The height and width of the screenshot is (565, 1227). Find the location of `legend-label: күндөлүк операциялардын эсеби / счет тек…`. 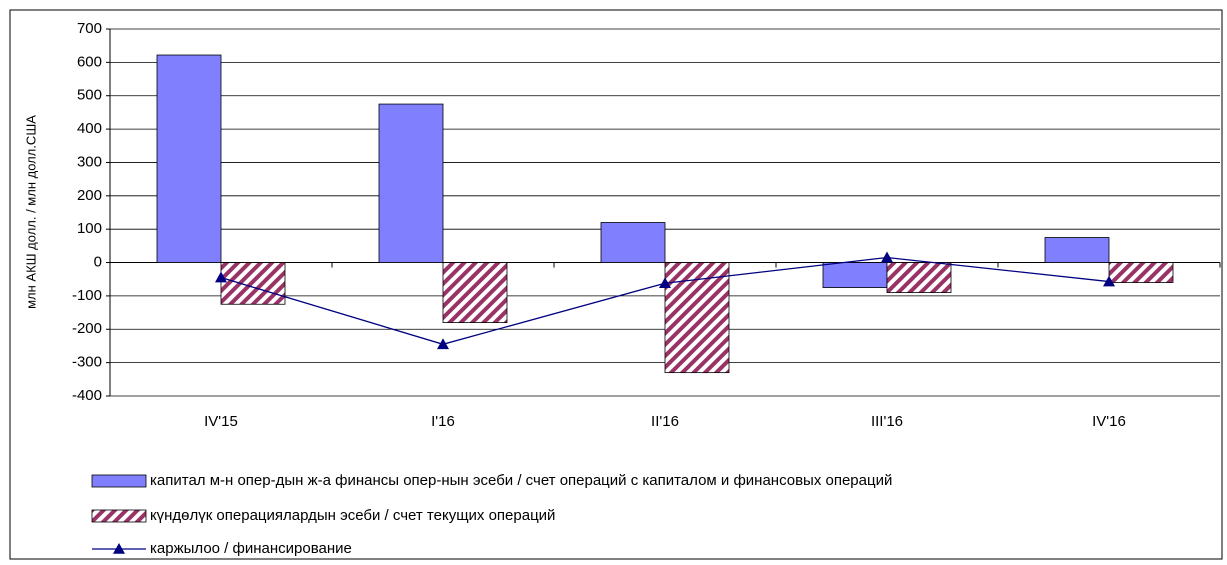

legend-label: күндөлүк операциялардын эсеби / счет тек… is located at coordinates (352, 515).